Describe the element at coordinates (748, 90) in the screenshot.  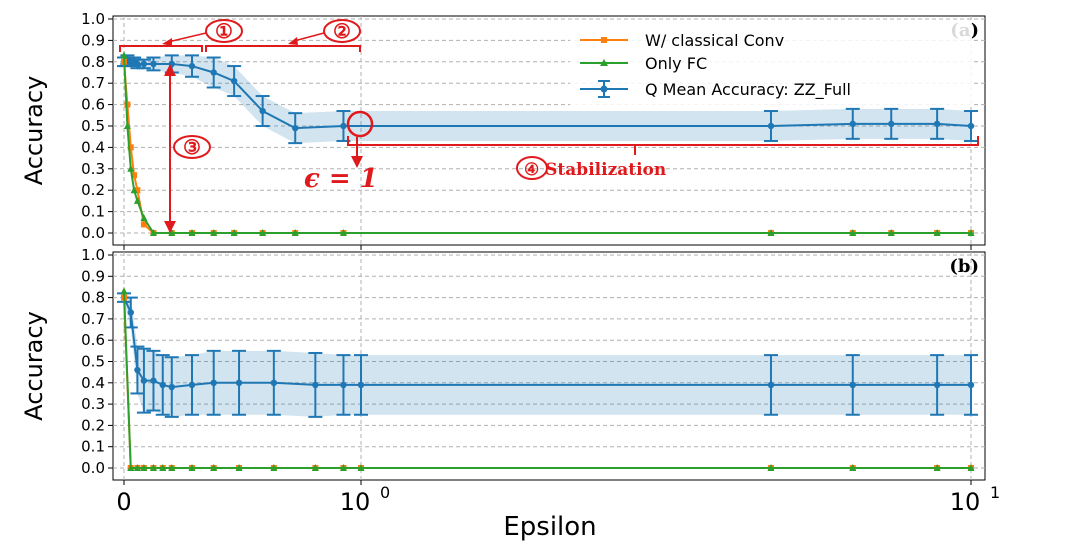
I see `legend-q-label: Q Mean Accuracy: ZZ_Full` at that location.